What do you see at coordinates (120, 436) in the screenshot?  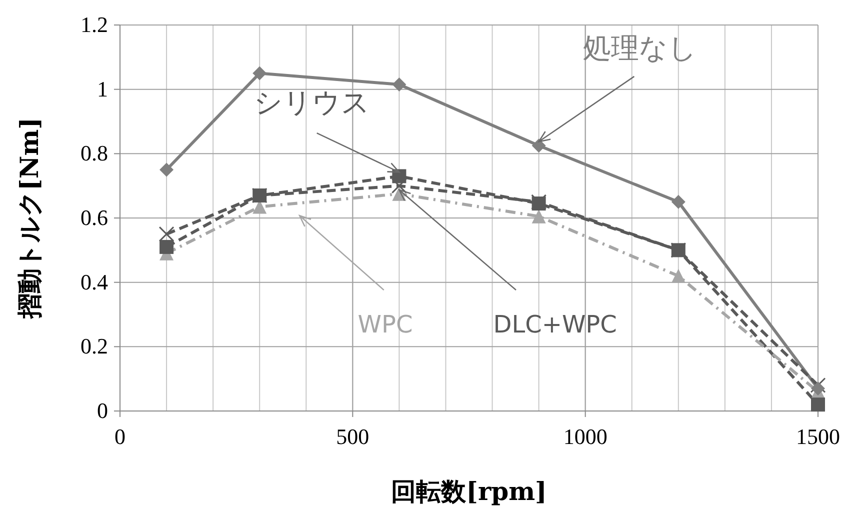 I see `x-tick-label: 0` at bounding box center [120, 436].